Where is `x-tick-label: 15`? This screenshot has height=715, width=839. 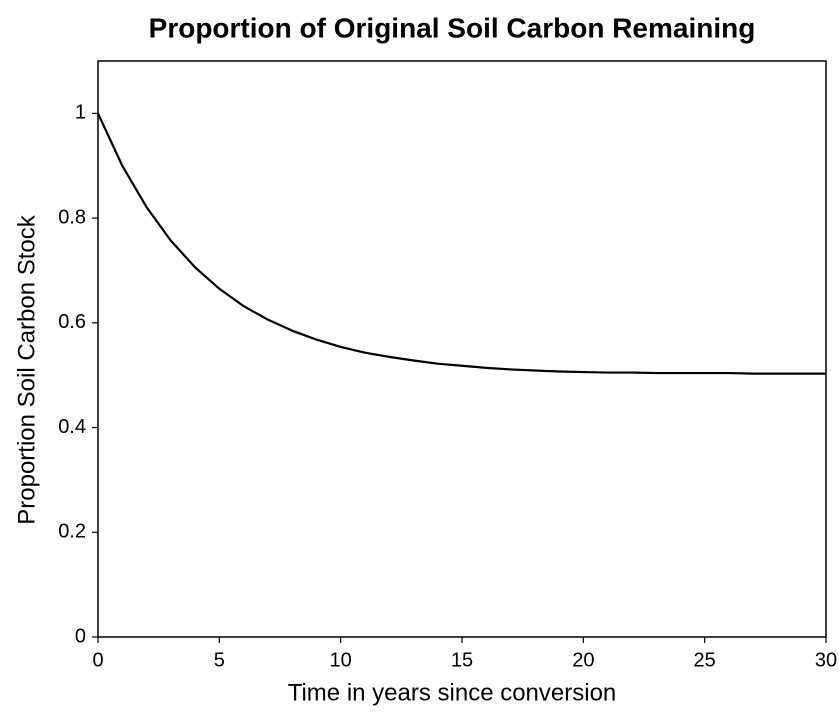
x-tick-label: 15 is located at coordinates (462, 660).